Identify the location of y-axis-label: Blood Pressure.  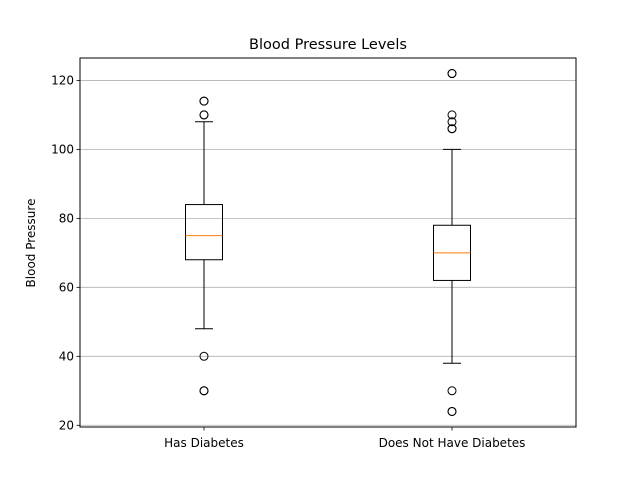
(31, 243).